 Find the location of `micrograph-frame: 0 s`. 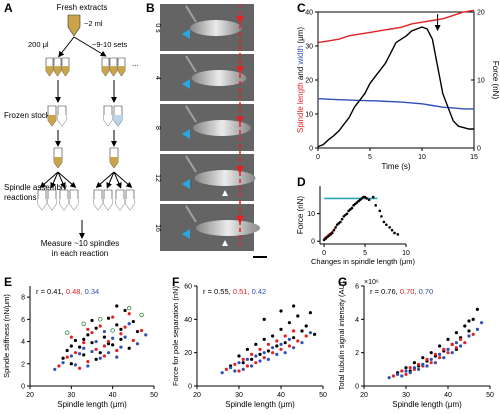

micrograph-frame: 0 s is located at coordinates (204, 27).